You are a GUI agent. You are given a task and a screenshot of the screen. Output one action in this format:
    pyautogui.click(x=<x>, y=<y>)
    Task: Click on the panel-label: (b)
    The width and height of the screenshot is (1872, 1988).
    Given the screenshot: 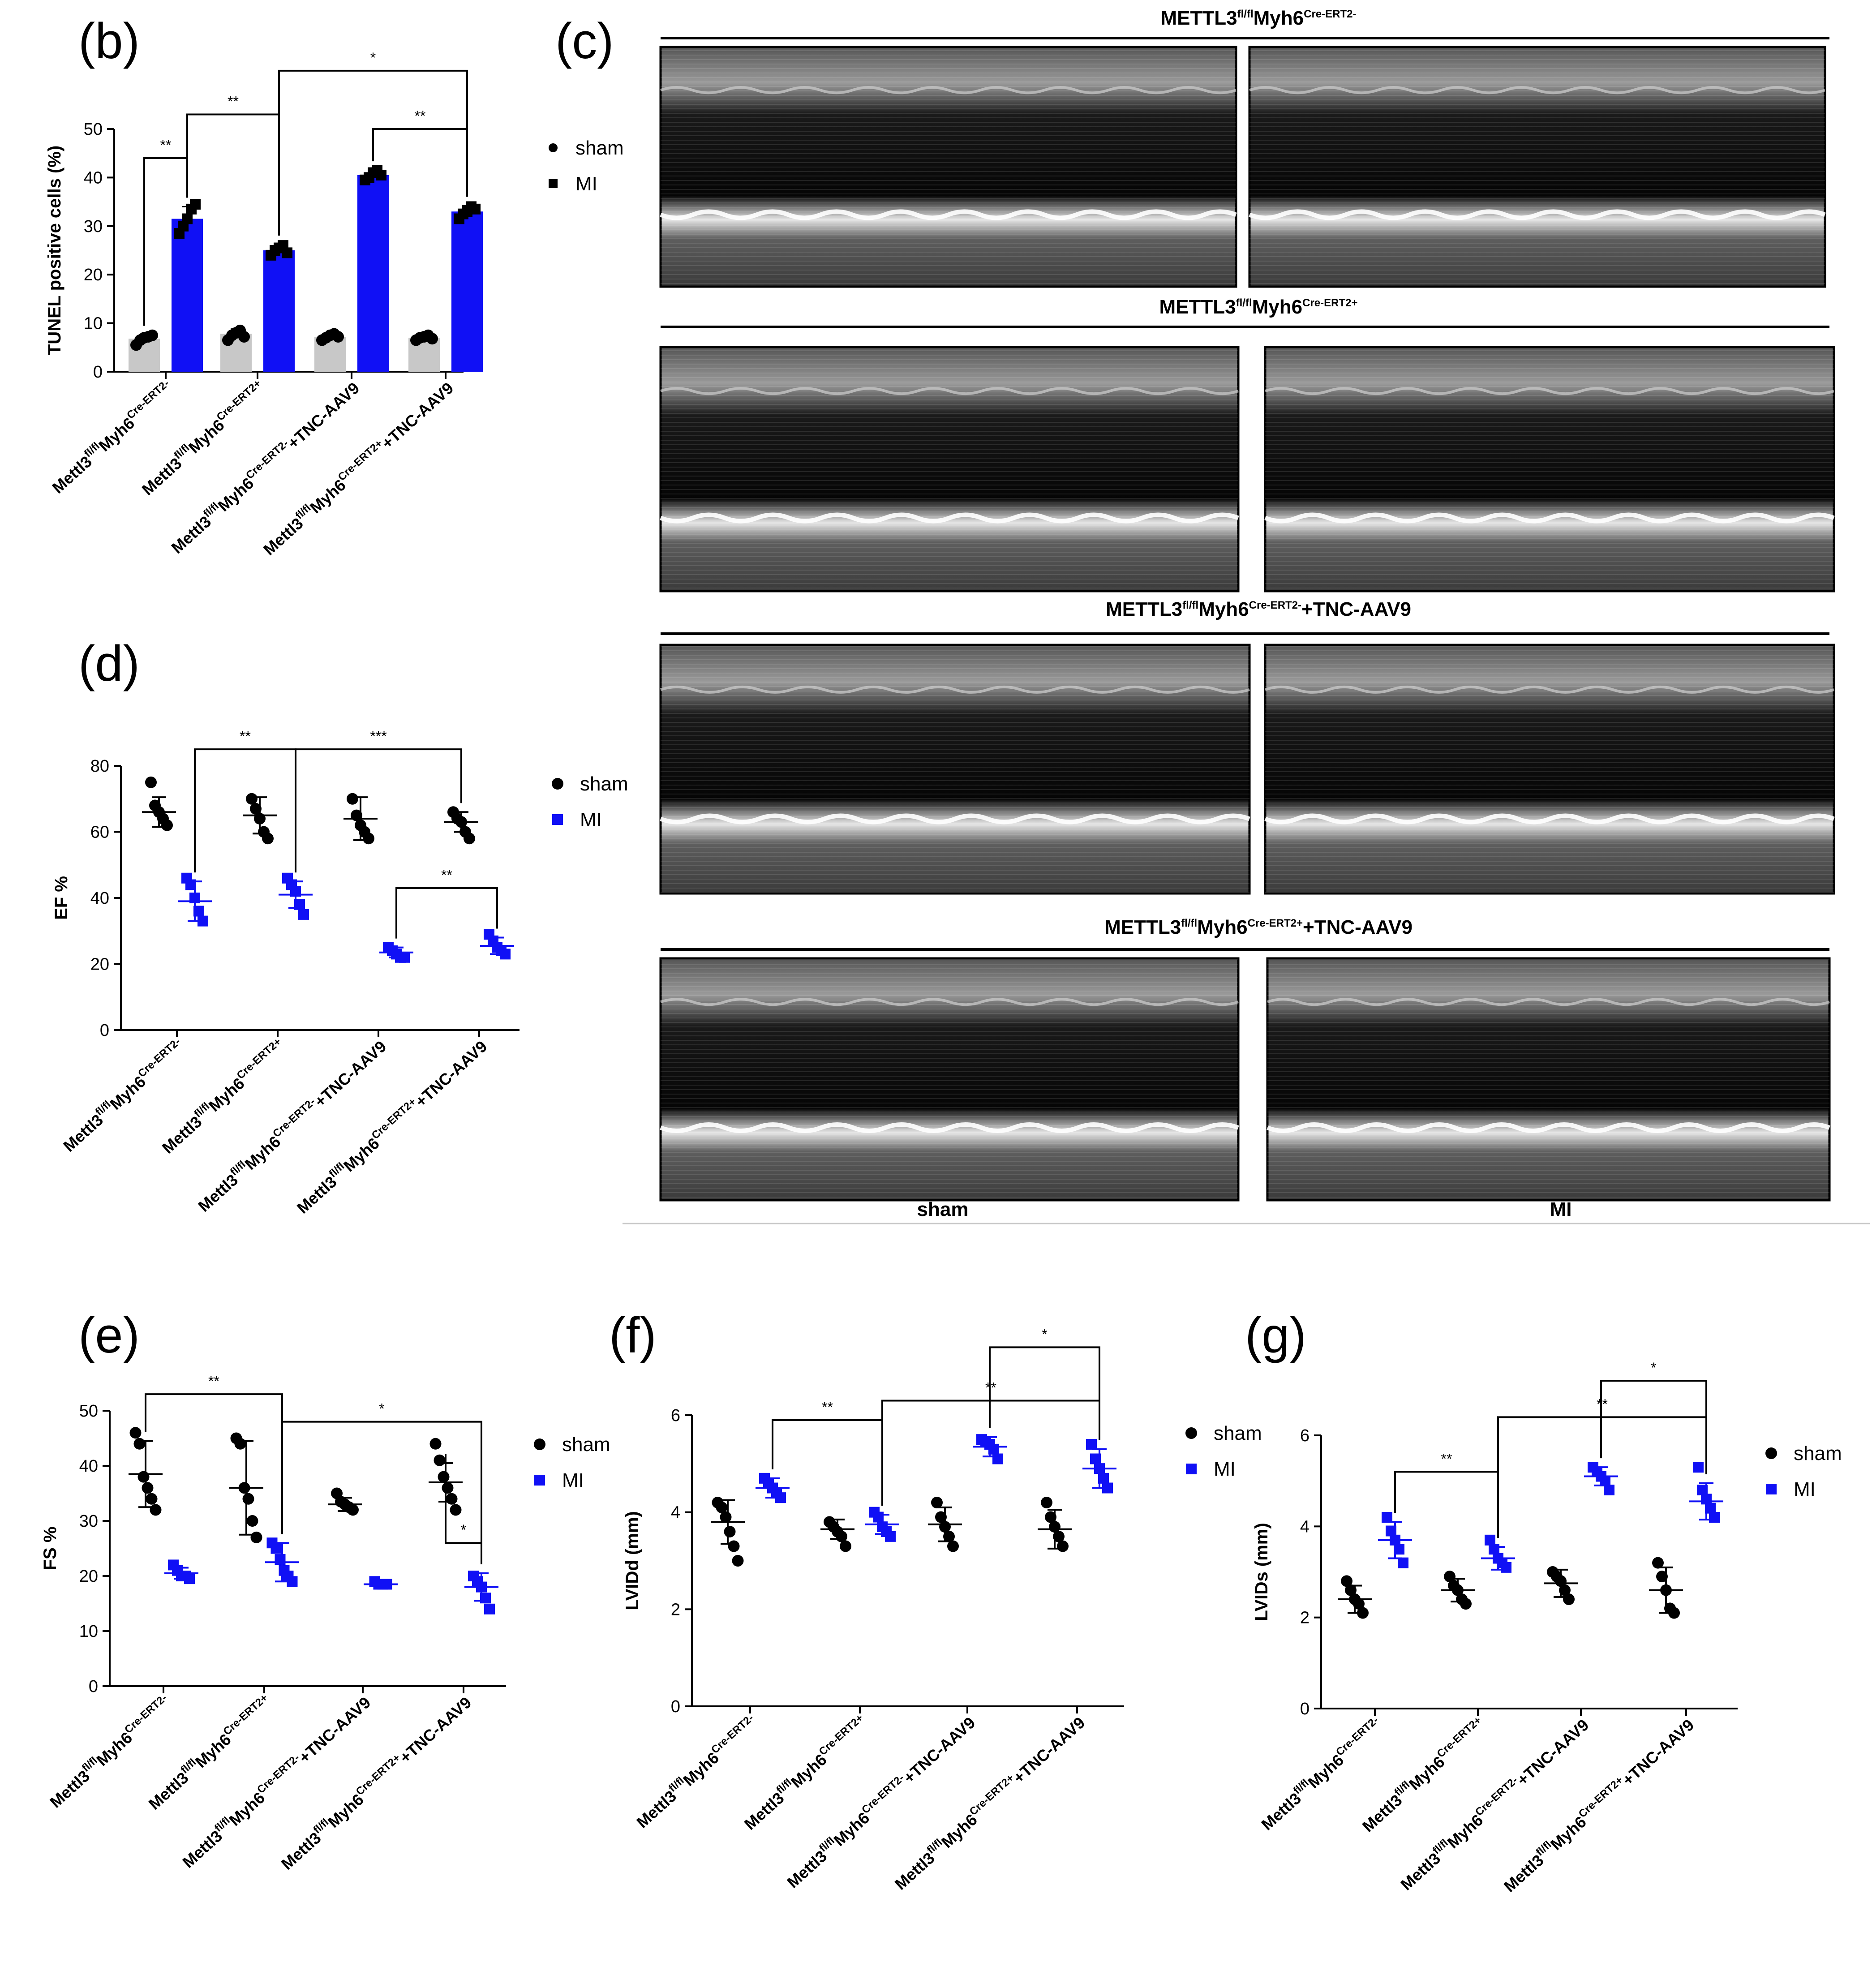 What is the action you would take?
    pyautogui.click(x=109, y=41)
    